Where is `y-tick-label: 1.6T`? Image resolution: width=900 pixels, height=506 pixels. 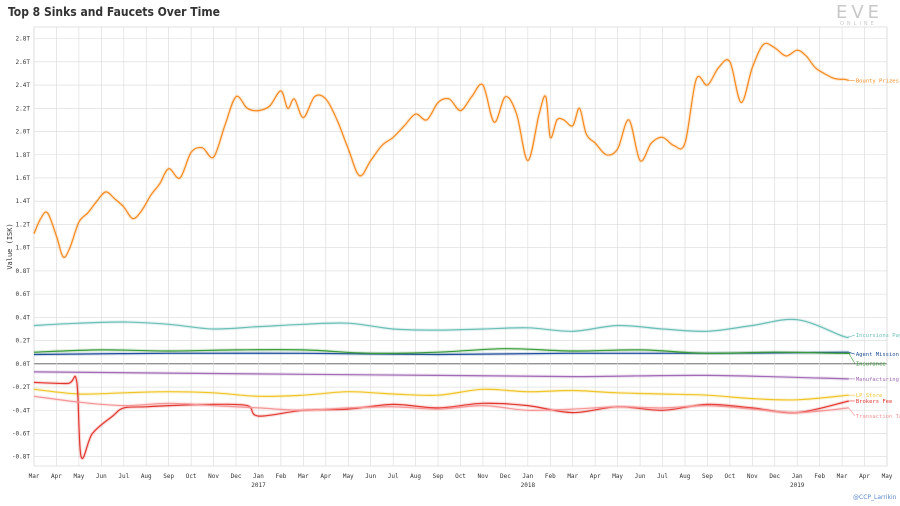
y-tick-label: 1.6T is located at coordinates (23, 178).